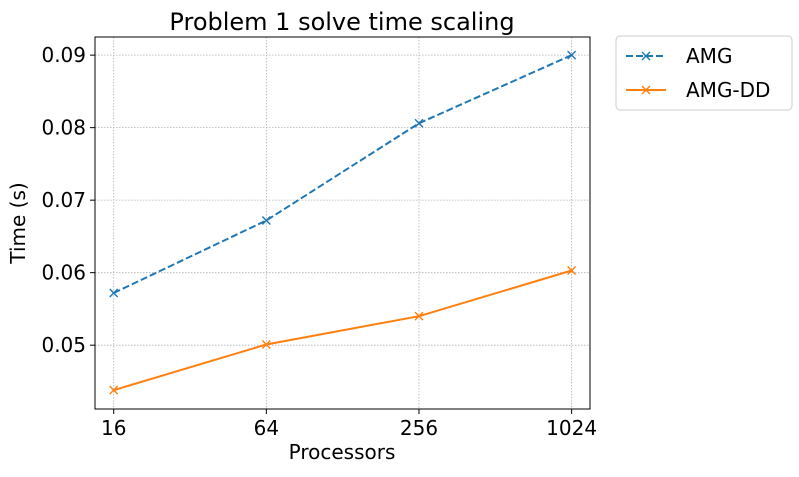 The height and width of the screenshot is (477, 799). What do you see at coordinates (113, 428) in the screenshot?
I see `x-tick-label: 16` at bounding box center [113, 428].